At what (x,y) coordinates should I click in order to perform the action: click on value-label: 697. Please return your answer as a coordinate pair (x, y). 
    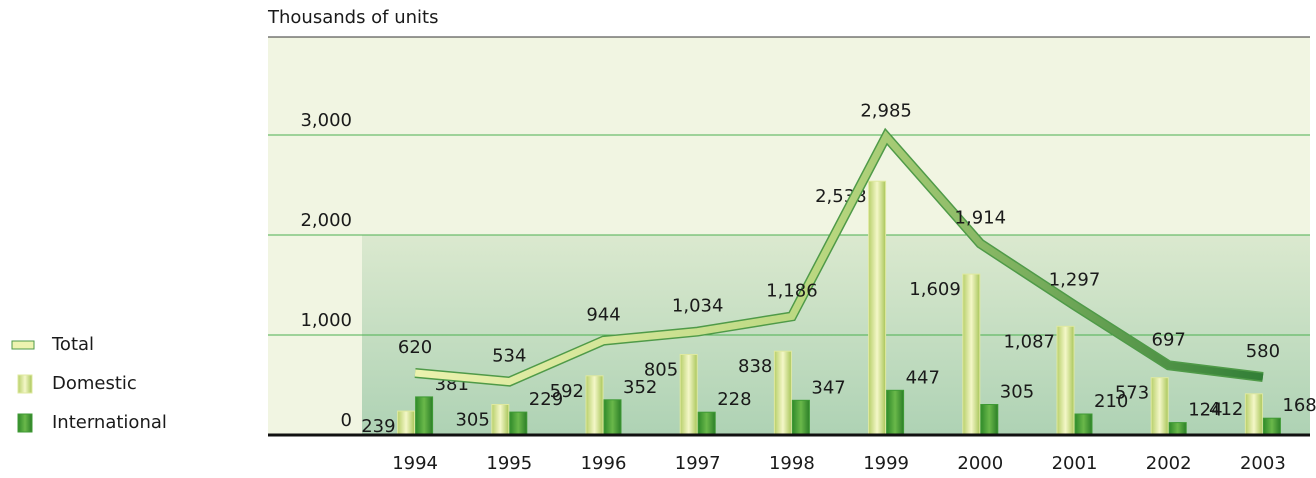
    Looking at the image, I should click on (1169, 339).